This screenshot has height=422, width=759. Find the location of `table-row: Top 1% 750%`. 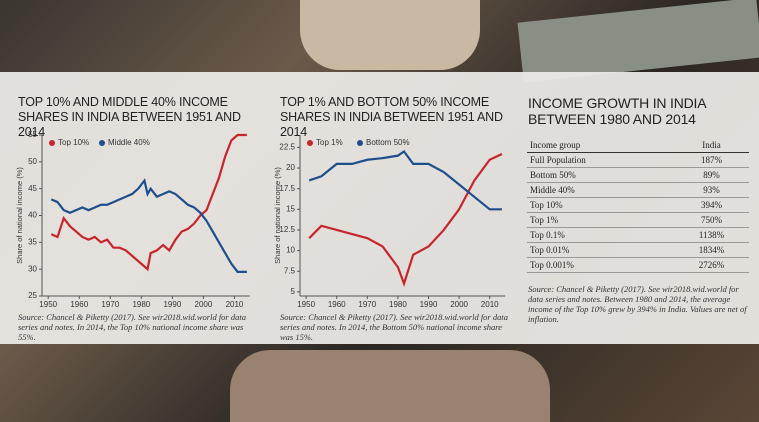

table-row: Top 1% 750% is located at coordinates (638, 220).